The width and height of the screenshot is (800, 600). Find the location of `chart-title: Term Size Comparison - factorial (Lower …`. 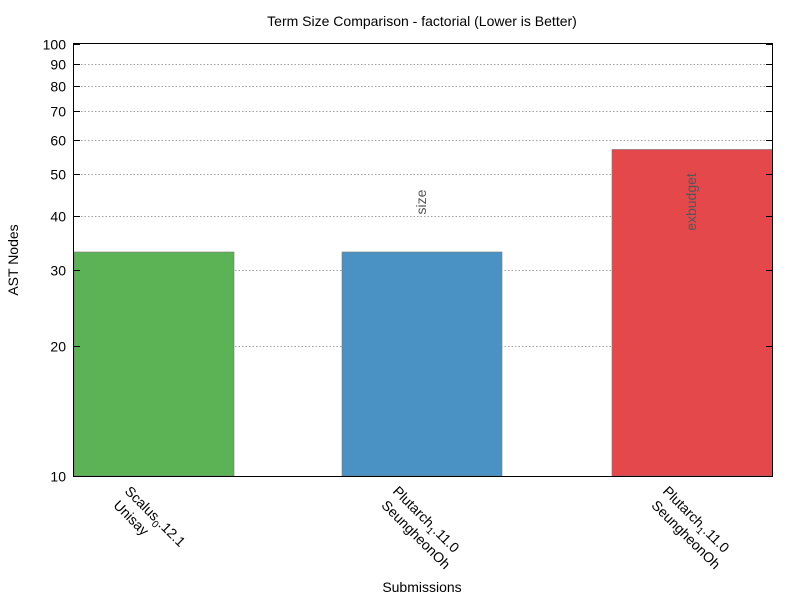

chart-title: Term Size Comparison - factorial (Lower … is located at coordinates (422, 21).